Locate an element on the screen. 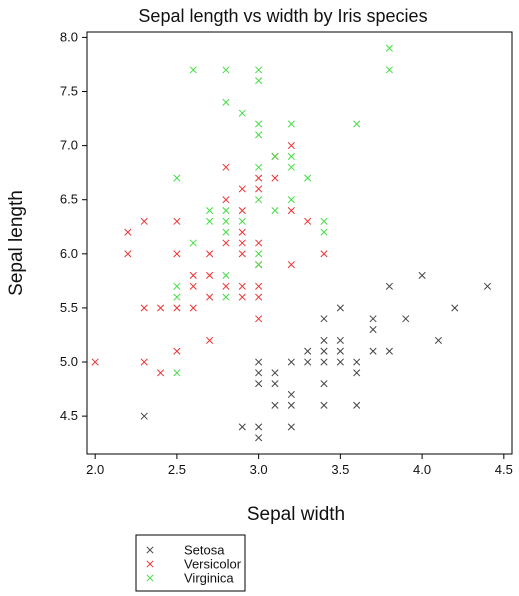  x-tick-label: 3.5 is located at coordinates (340, 469).